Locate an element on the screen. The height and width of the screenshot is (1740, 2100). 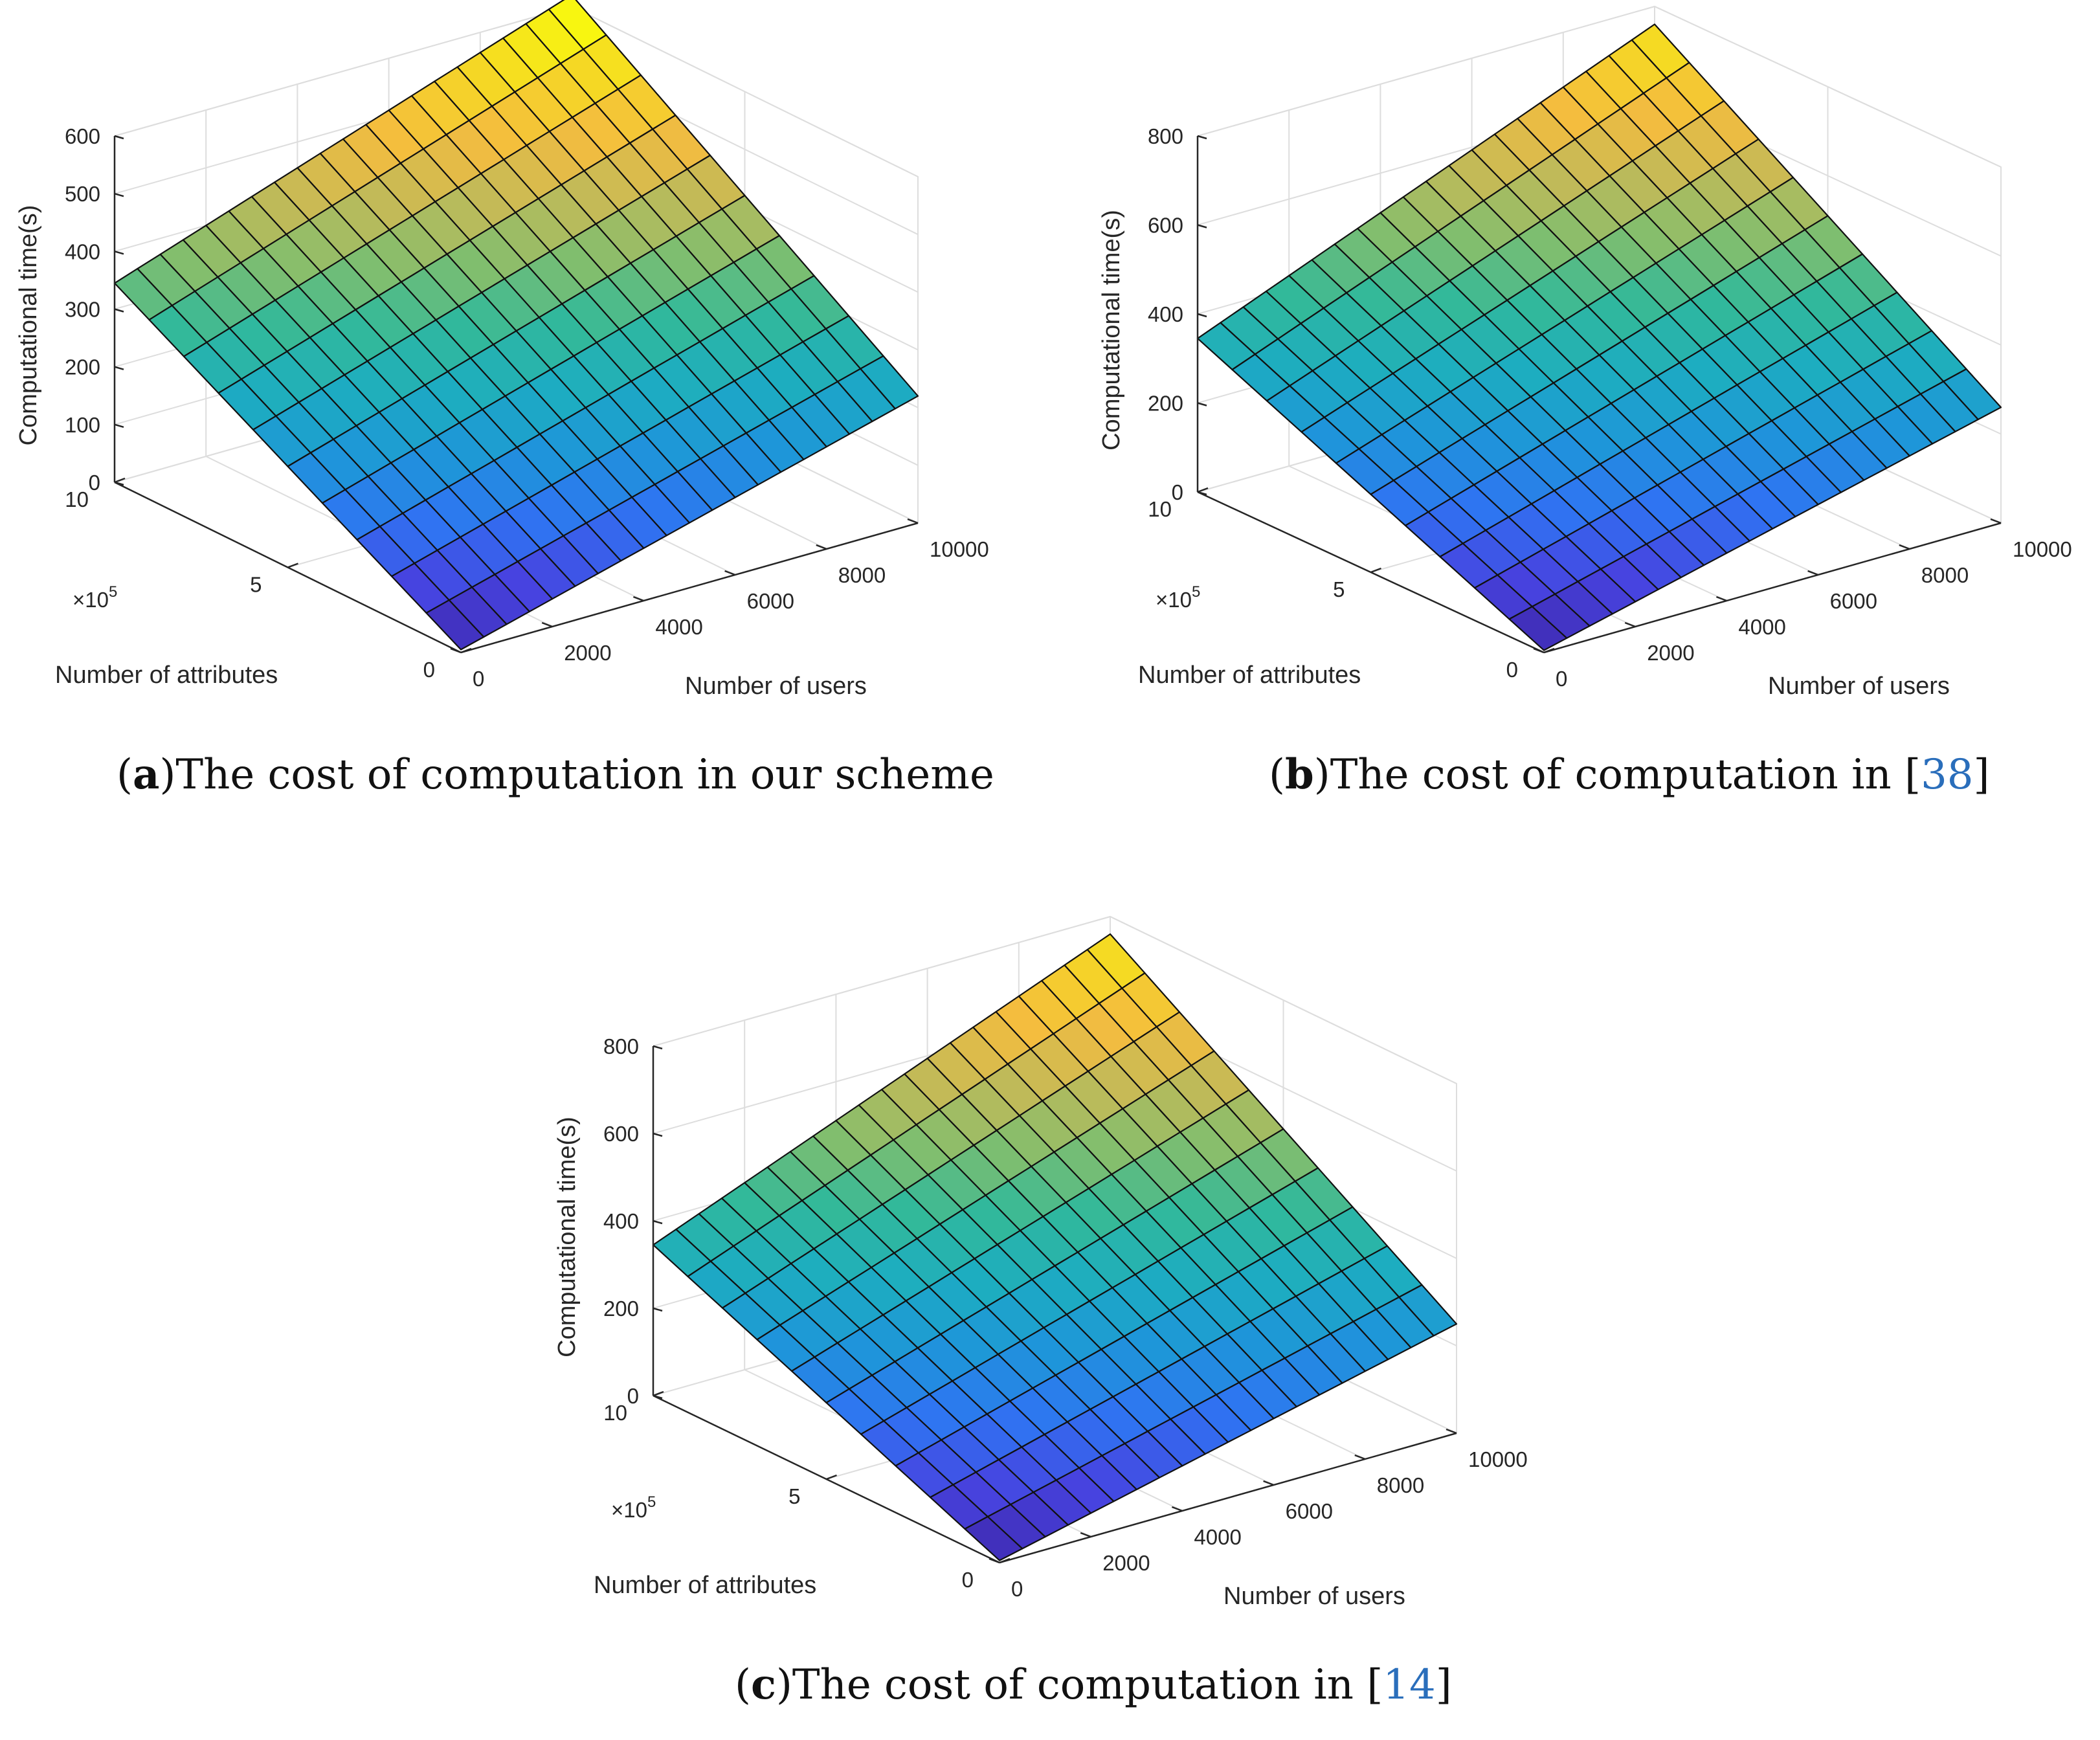
z-tick-label: 500 is located at coordinates (82, 194).